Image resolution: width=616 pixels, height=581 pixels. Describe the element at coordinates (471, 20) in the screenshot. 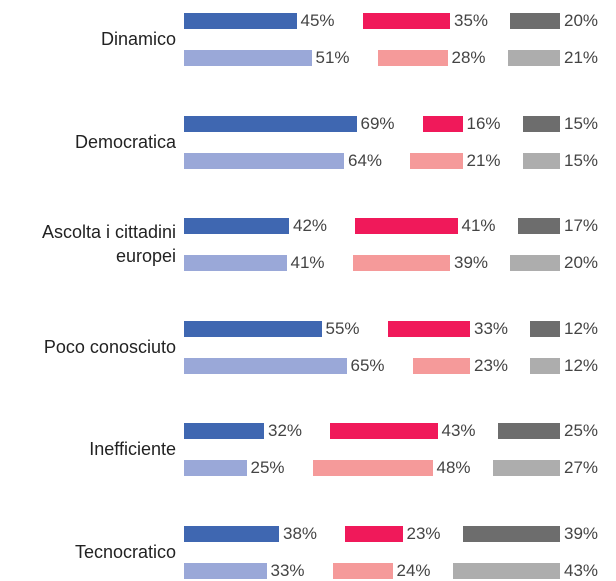

I see `value-label: 35%` at that location.